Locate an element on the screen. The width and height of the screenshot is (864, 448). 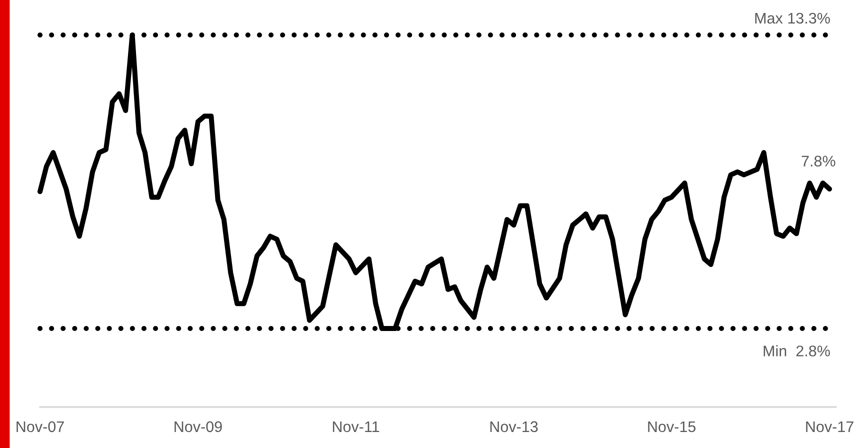
x-tick-label: Nov-09 is located at coordinates (198, 426).